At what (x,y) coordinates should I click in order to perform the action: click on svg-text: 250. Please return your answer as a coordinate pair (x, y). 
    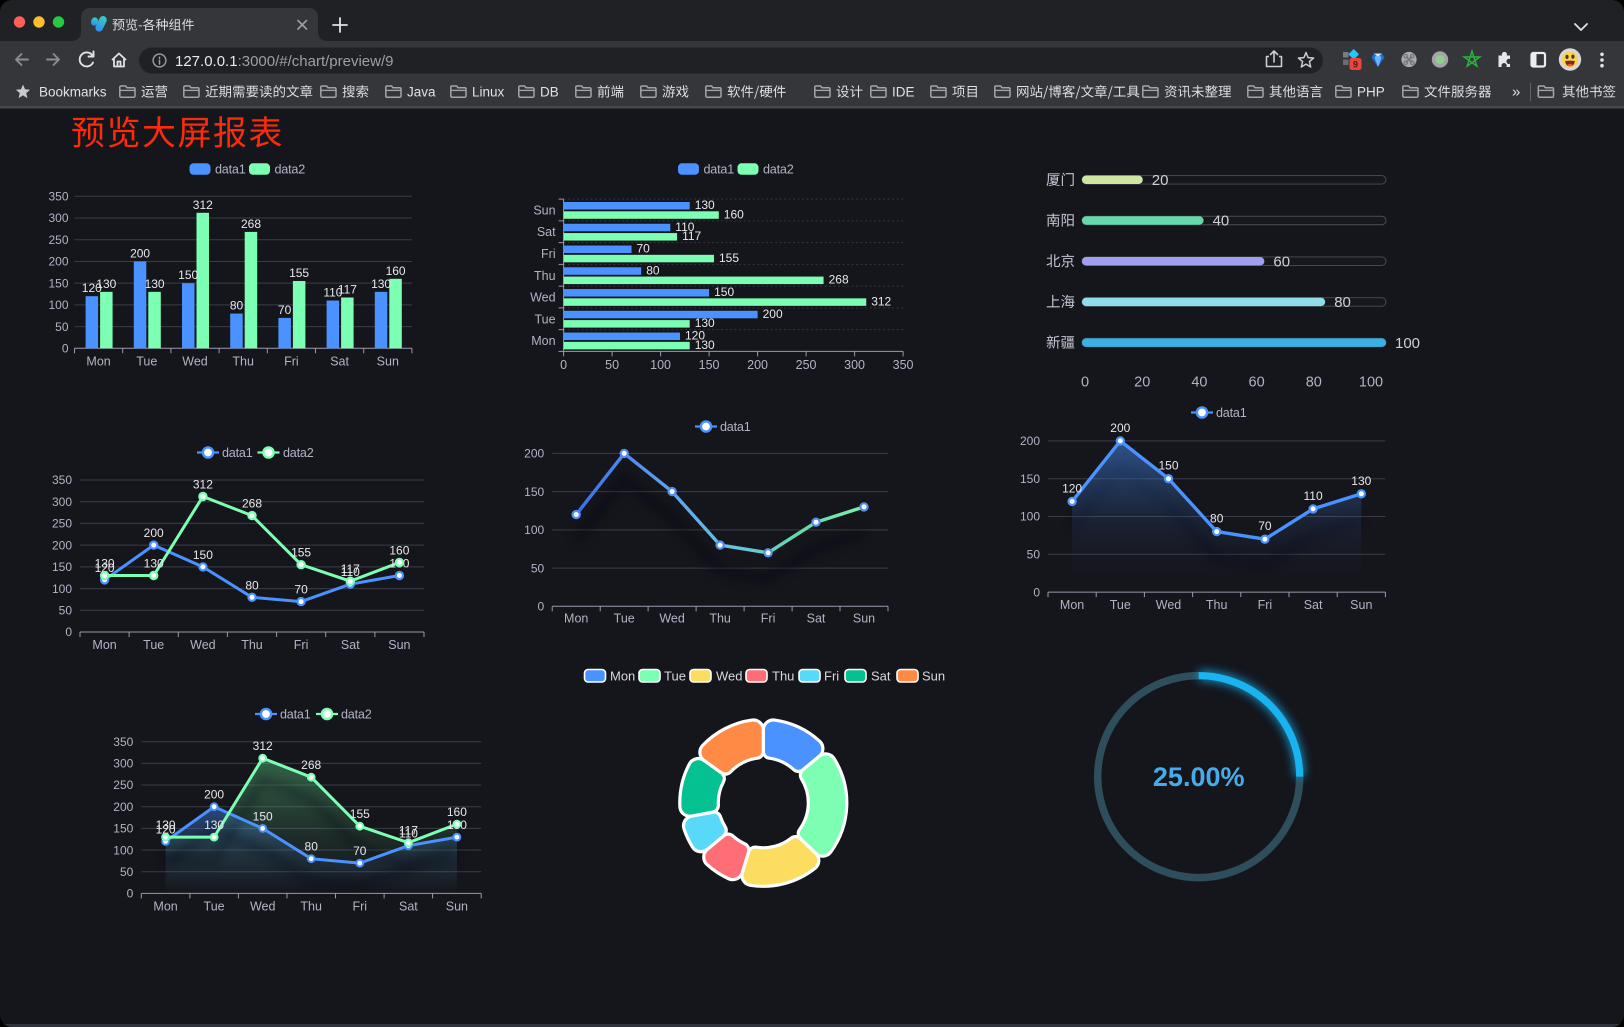
    Looking at the image, I should click on (123, 785).